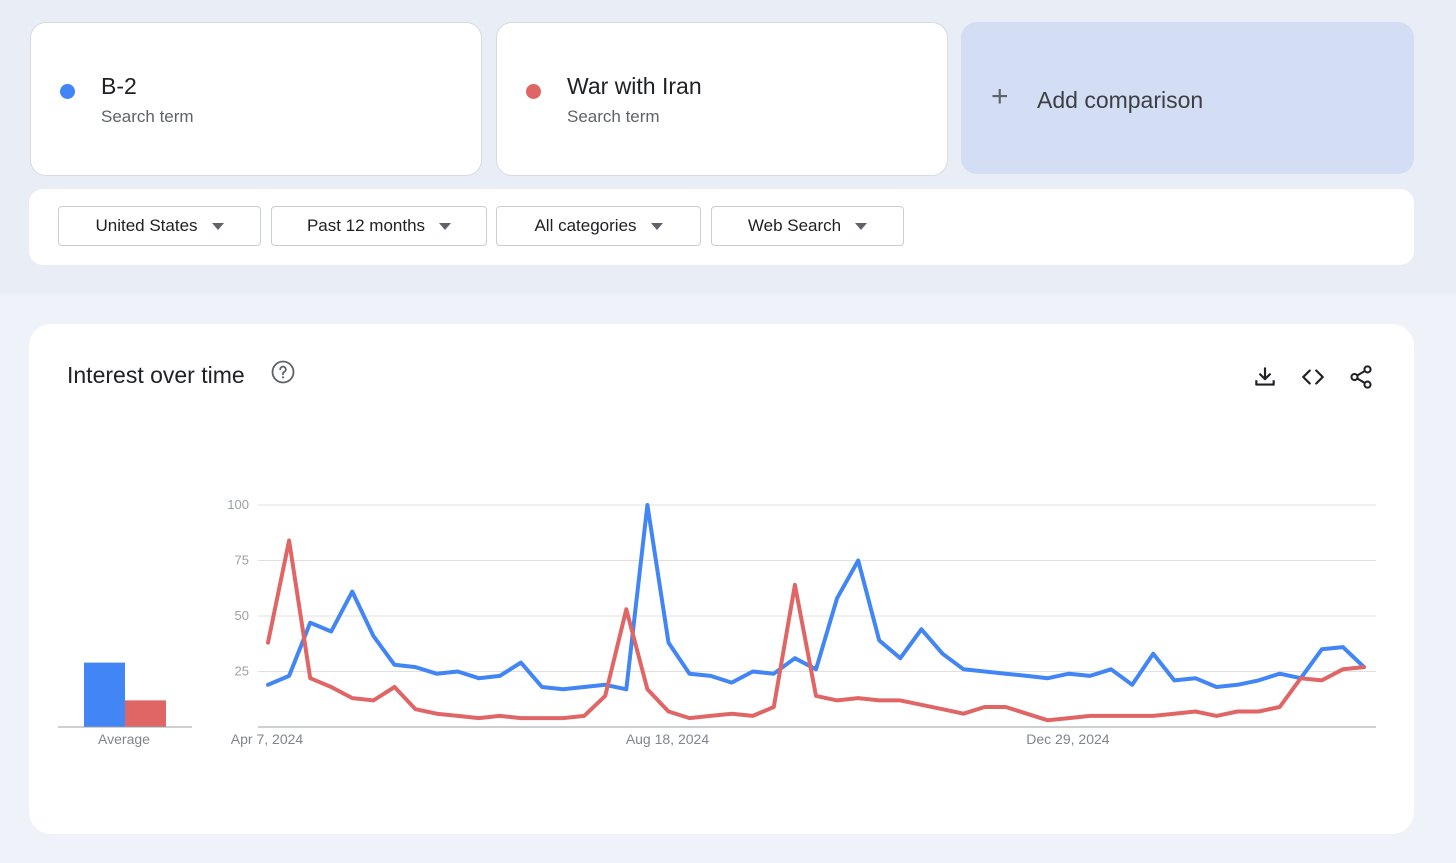 The width and height of the screenshot is (1456, 863). Describe the element at coordinates (156, 375) in the screenshot. I see `panel-title: Interest over time` at that location.